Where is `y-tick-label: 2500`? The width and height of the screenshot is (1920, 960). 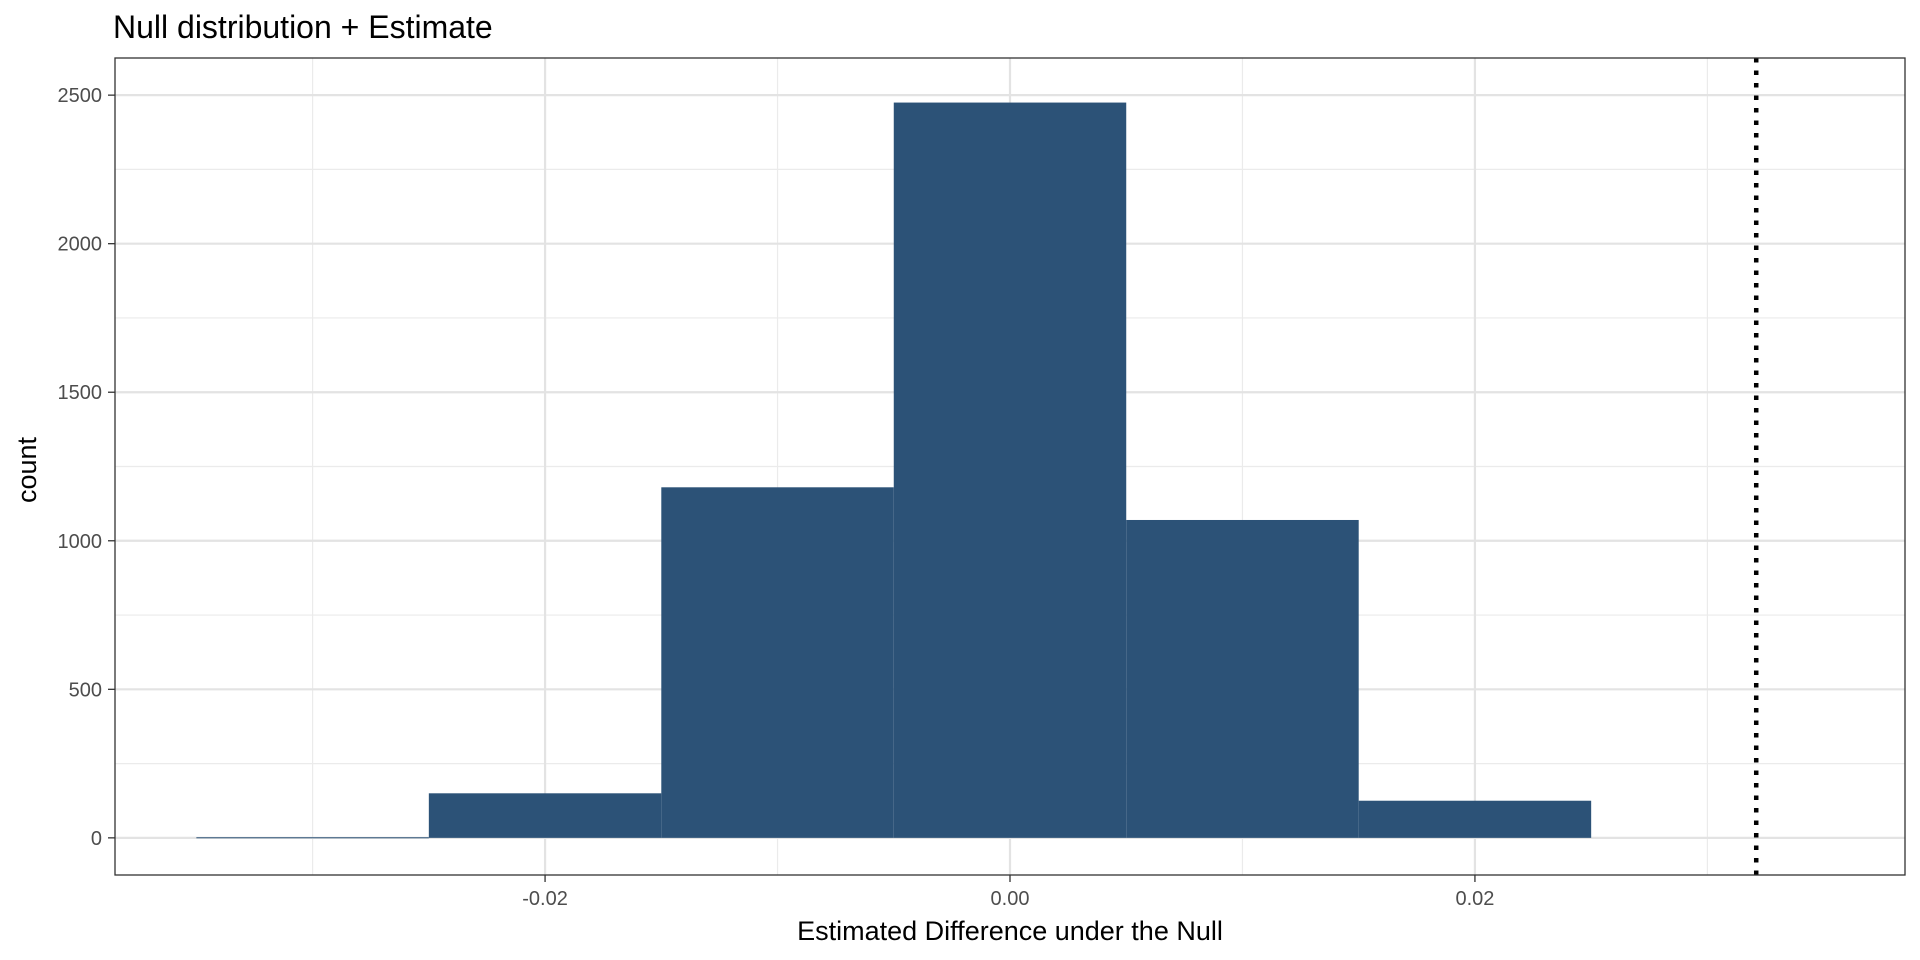 y-tick-label: 2500 is located at coordinates (80, 96).